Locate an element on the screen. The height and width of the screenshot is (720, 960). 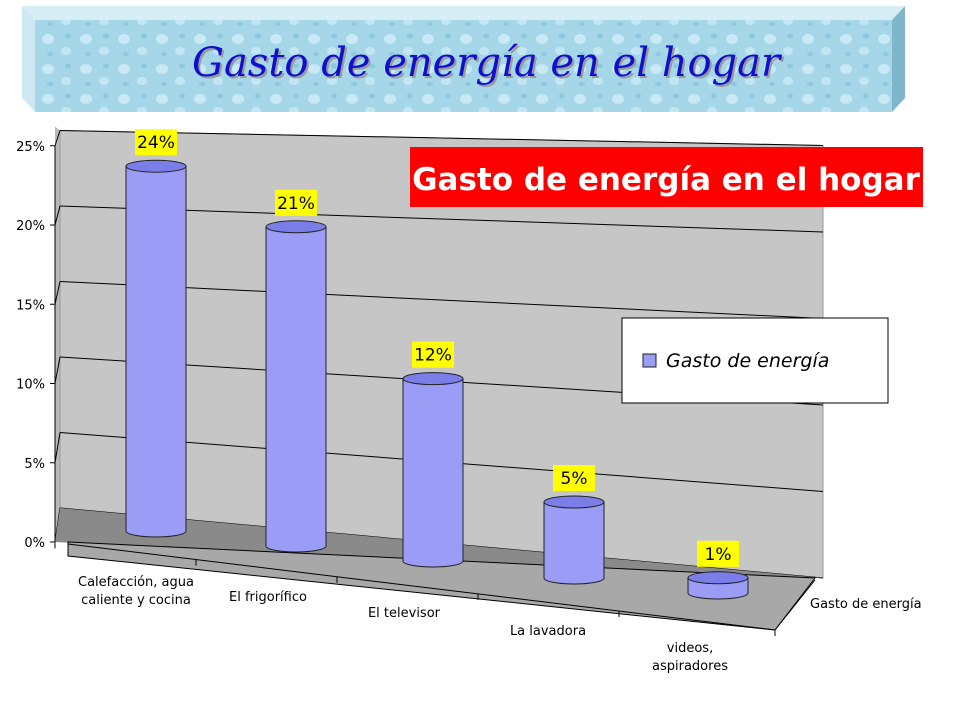
y-tick-label: 0% is located at coordinates (34, 543).